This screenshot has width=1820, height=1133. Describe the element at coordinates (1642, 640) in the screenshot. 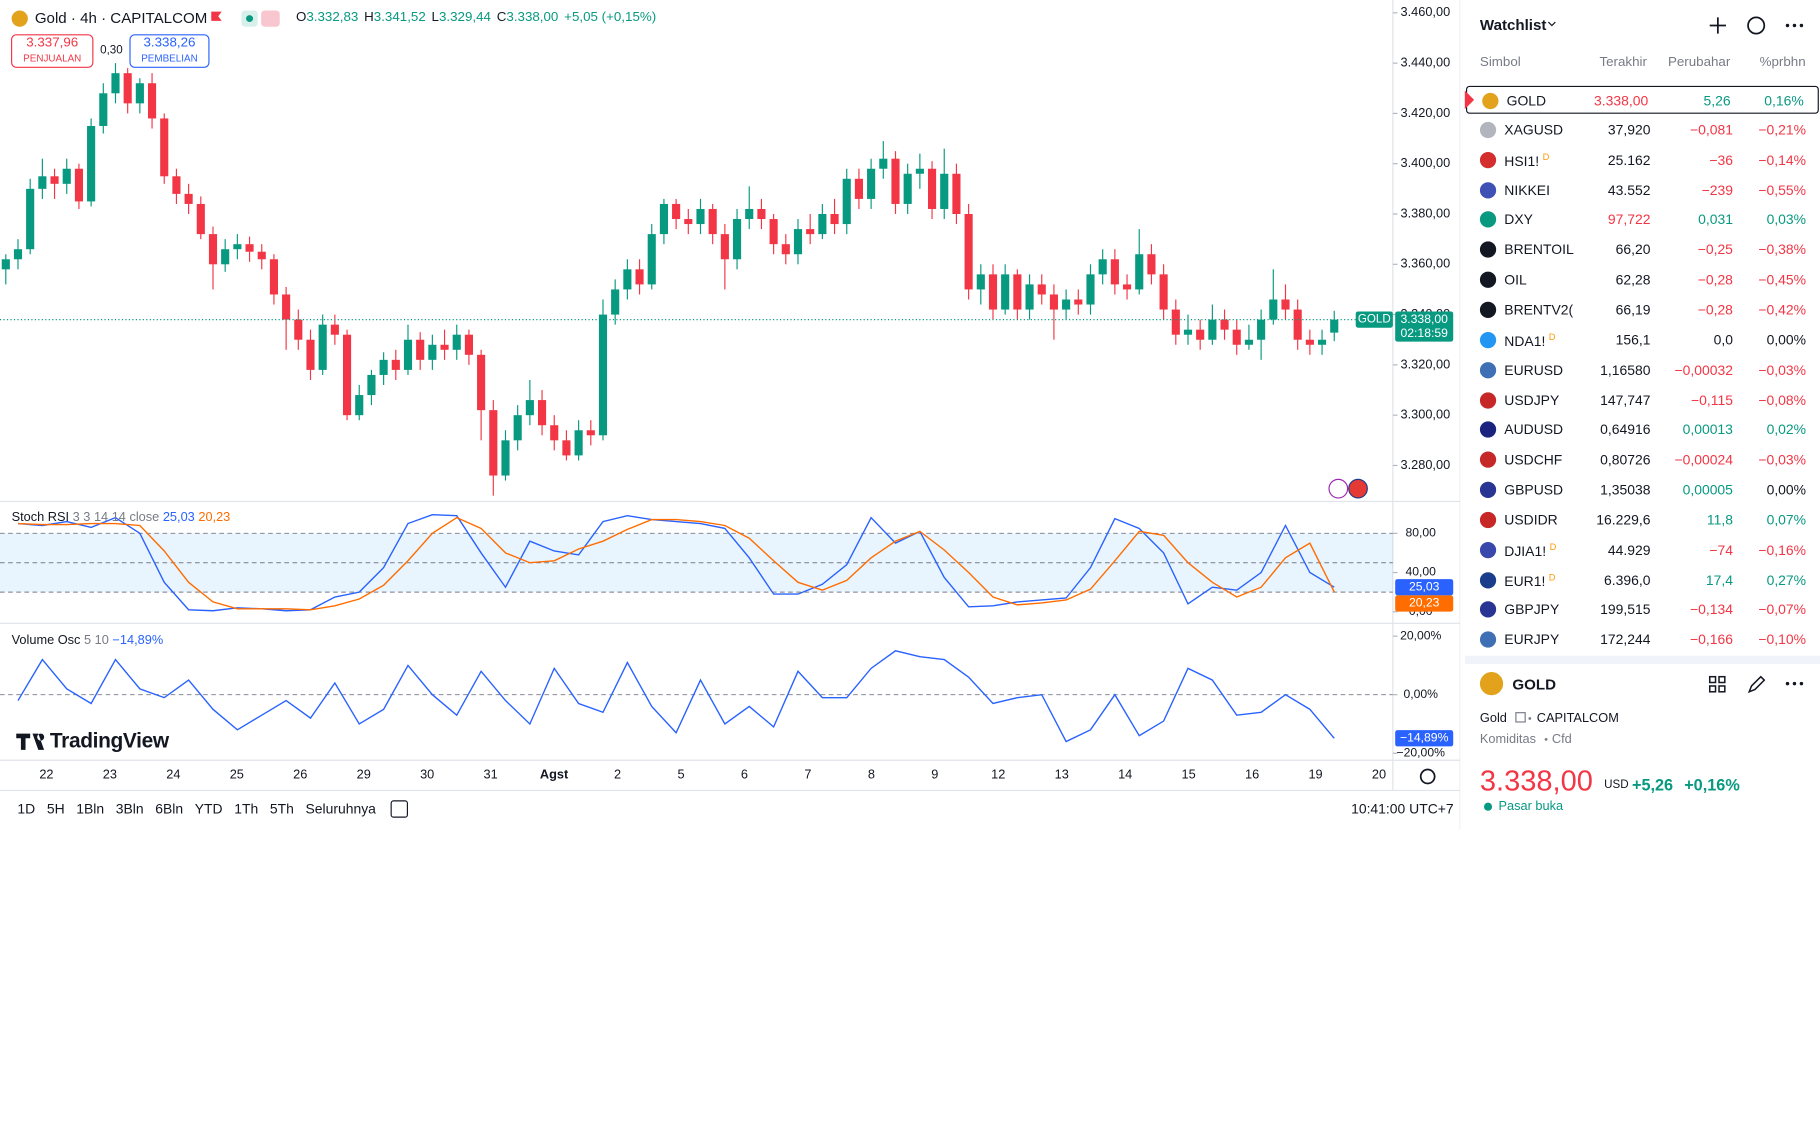

I see `watchlist-row: EURJPY 172,244 −0,166 −0,10%` at that location.